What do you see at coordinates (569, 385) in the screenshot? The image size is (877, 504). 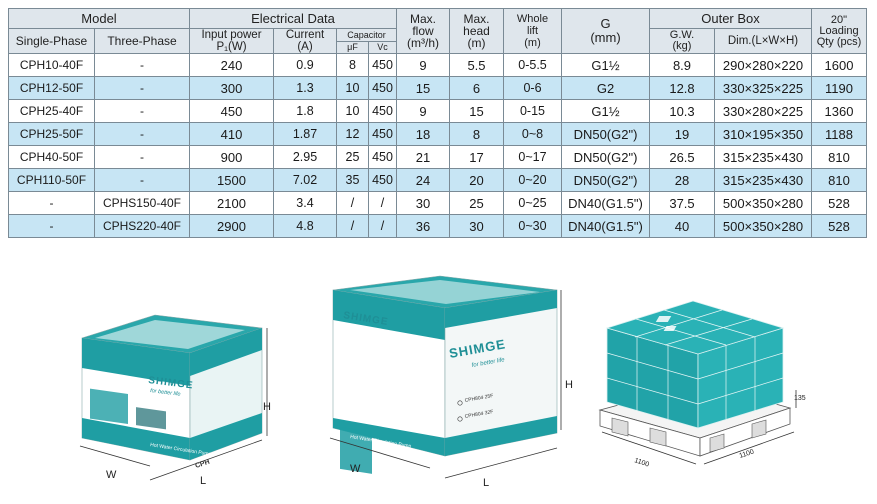 I see `medium-box-dim-h: H` at bounding box center [569, 385].